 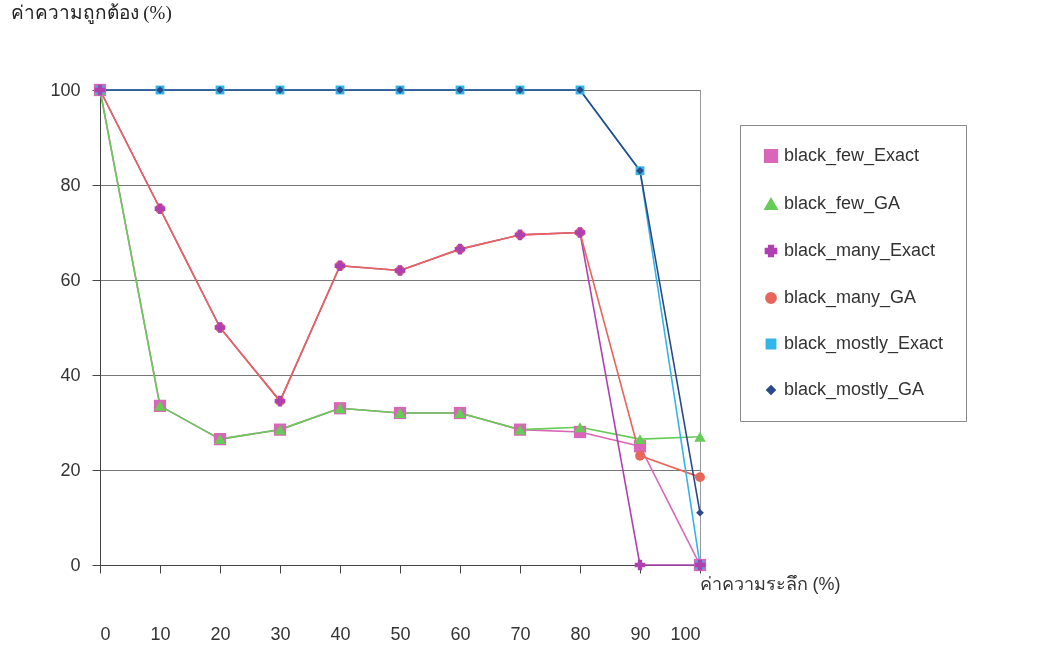 What do you see at coordinates (854, 389) in the screenshot?
I see `legend-label: black_mostly_GA` at bounding box center [854, 389].